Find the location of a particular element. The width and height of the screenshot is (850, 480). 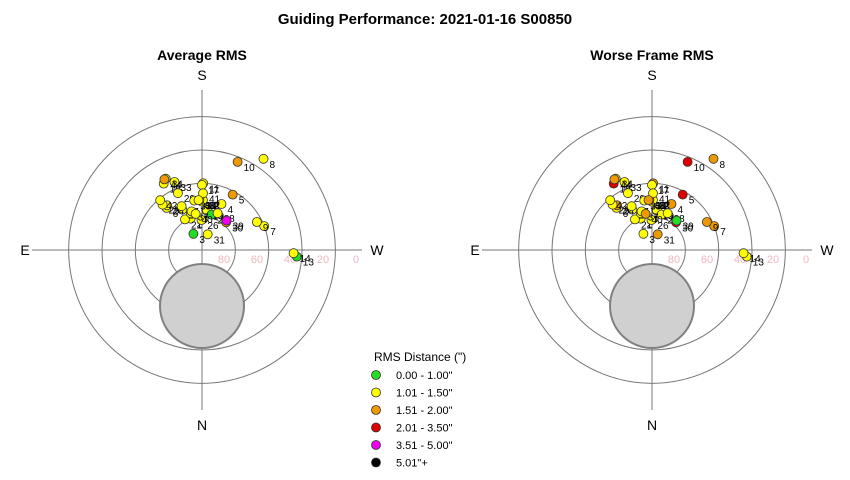

pointing-label: 43 is located at coordinates (211, 206).